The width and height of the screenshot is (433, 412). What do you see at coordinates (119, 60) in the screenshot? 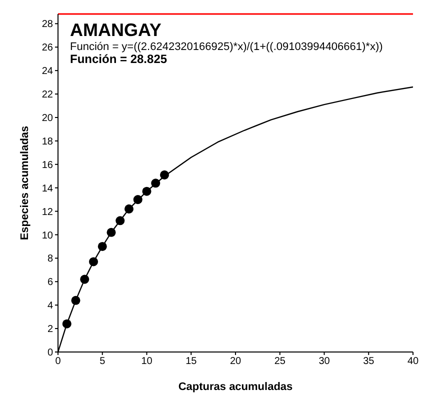
I see `annotation: Función = 28.825` at bounding box center [119, 60].